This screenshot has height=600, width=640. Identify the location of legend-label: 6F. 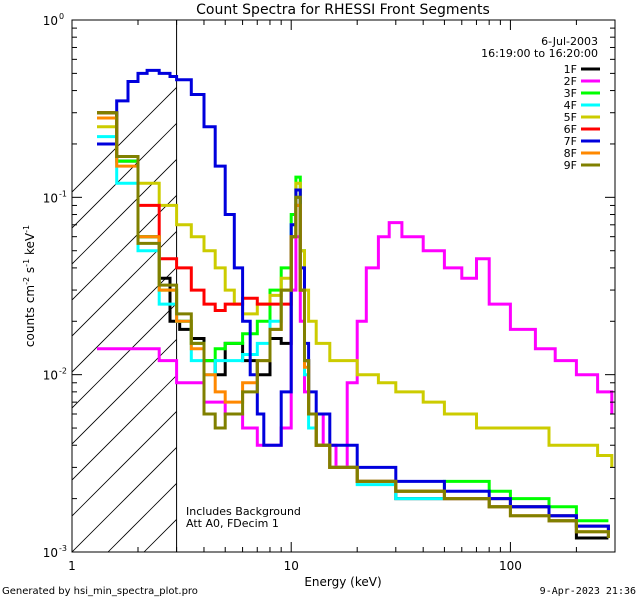
(570, 129).